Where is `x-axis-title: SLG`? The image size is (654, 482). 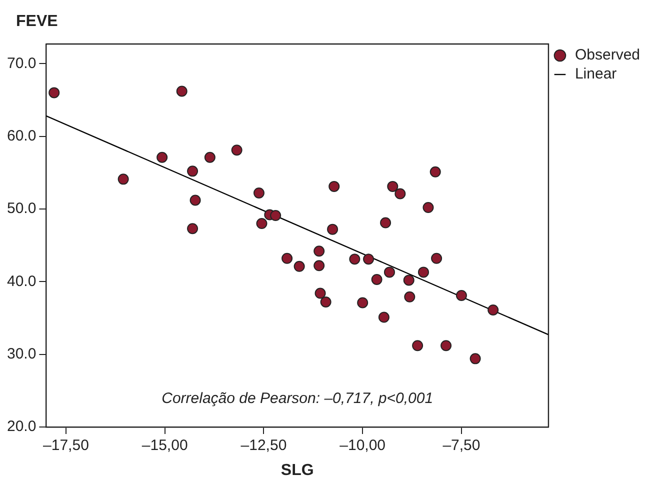
x-axis-title: SLG is located at coordinates (297, 470).